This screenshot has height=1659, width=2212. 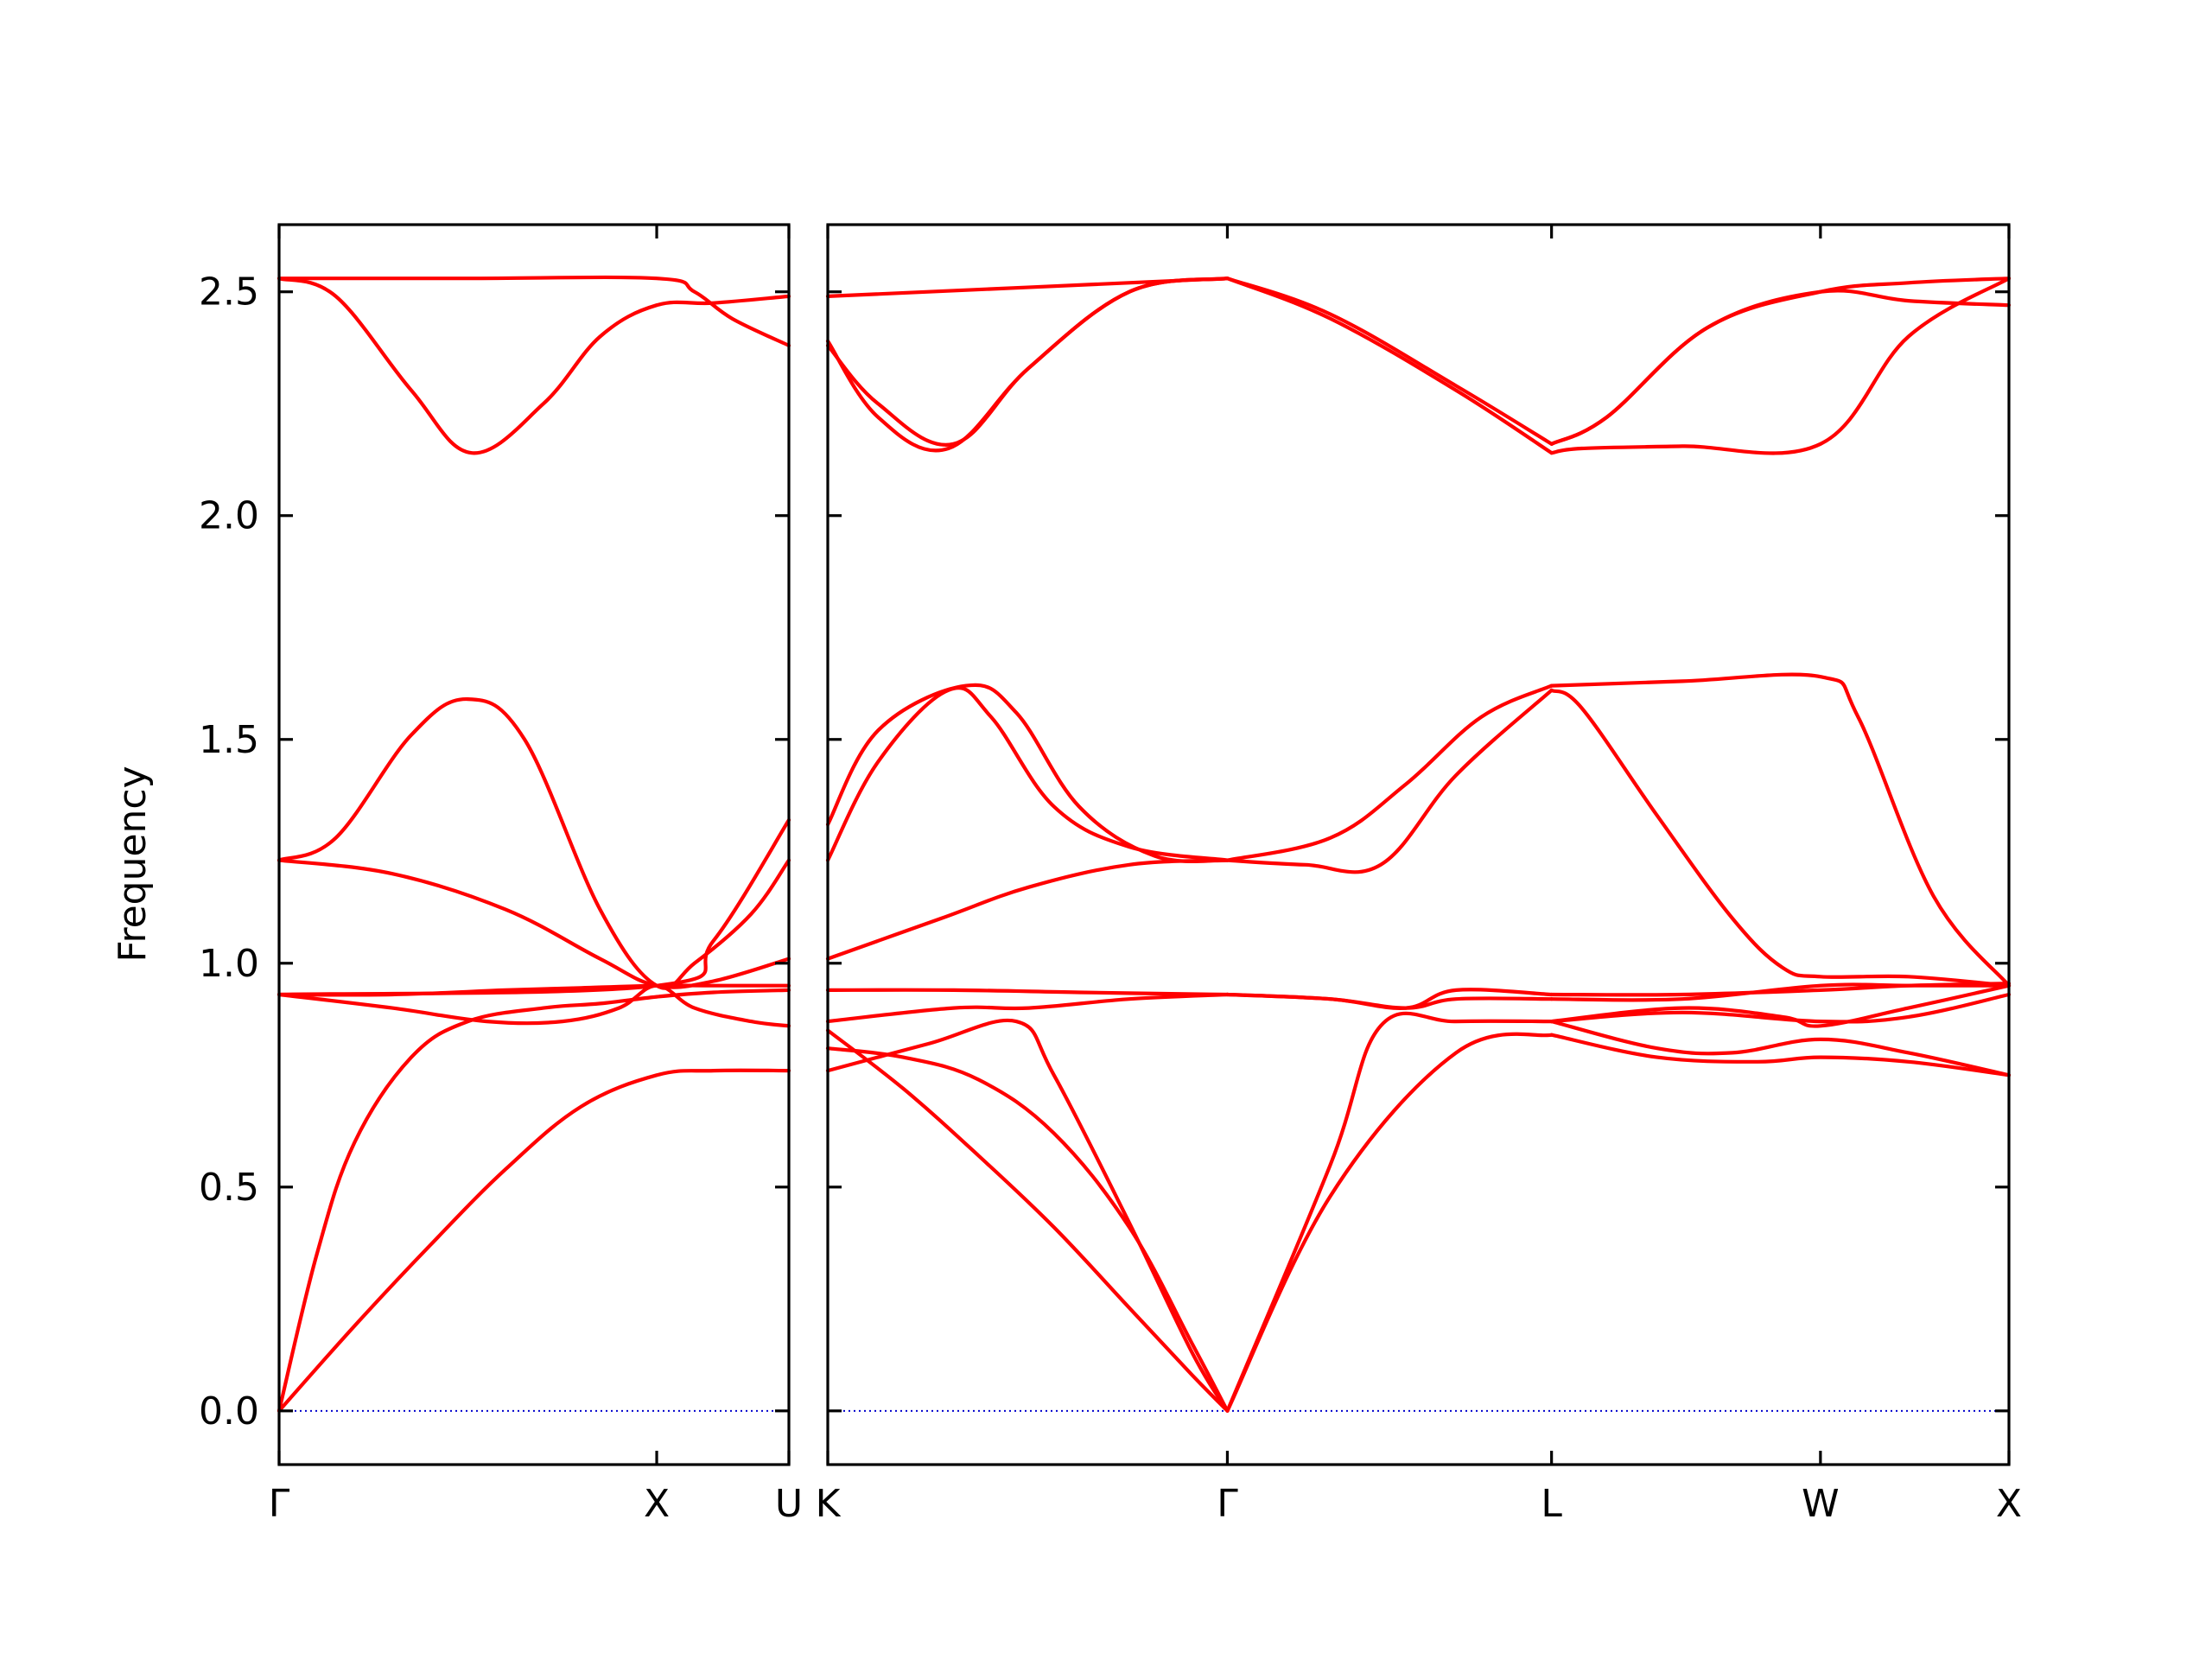 I want to click on x-tick-label: W, so click(x=1821, y=1504).